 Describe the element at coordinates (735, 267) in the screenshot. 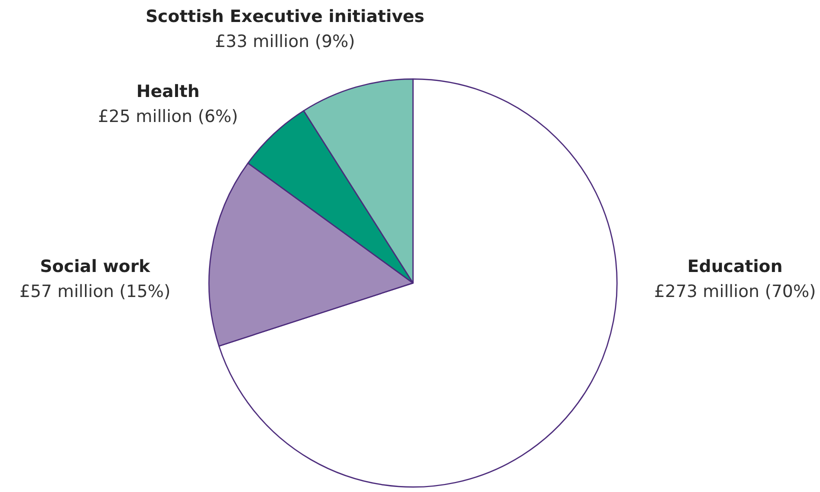

I see `slice-label: Education` at that location.